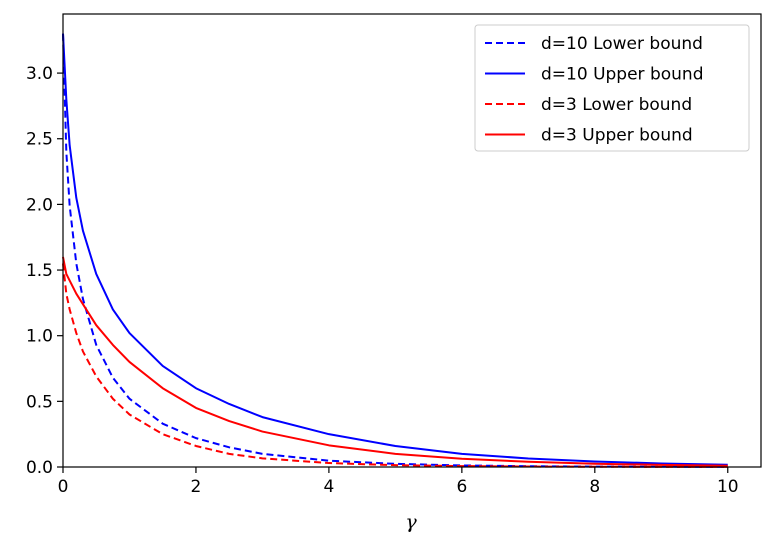 The height and width of the screenshot is (548, 775). I want to click on y-axis: 0.0 0.5 1.0 1.5 2.0 2.5 3.0, so click(44, 271).